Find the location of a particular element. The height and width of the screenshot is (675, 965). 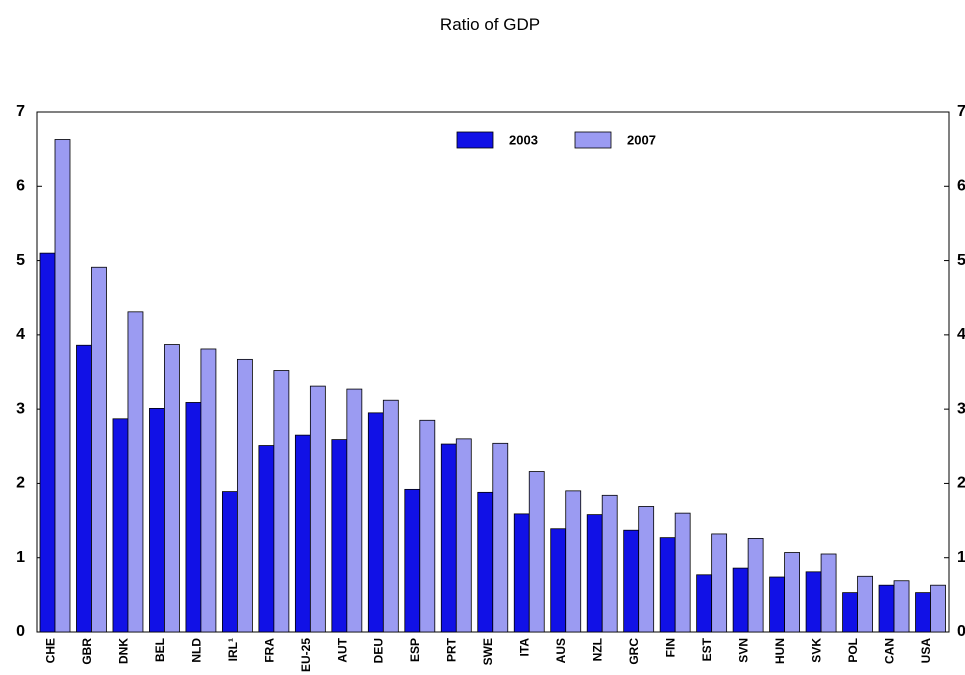

x-tick-label: USA is located at coordinates (926, 651).